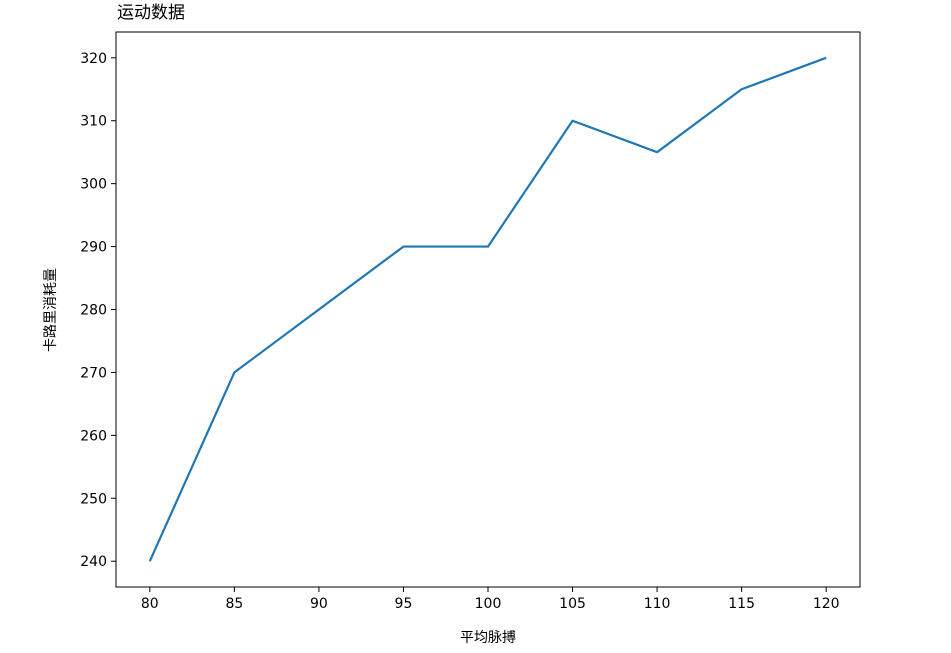 The width and height of the screenshot is (951, 653). What do you see at coordinates (151, 13) in the screenshot?
I see `chart-title: 运动数据` at bounding box center [151, 13].